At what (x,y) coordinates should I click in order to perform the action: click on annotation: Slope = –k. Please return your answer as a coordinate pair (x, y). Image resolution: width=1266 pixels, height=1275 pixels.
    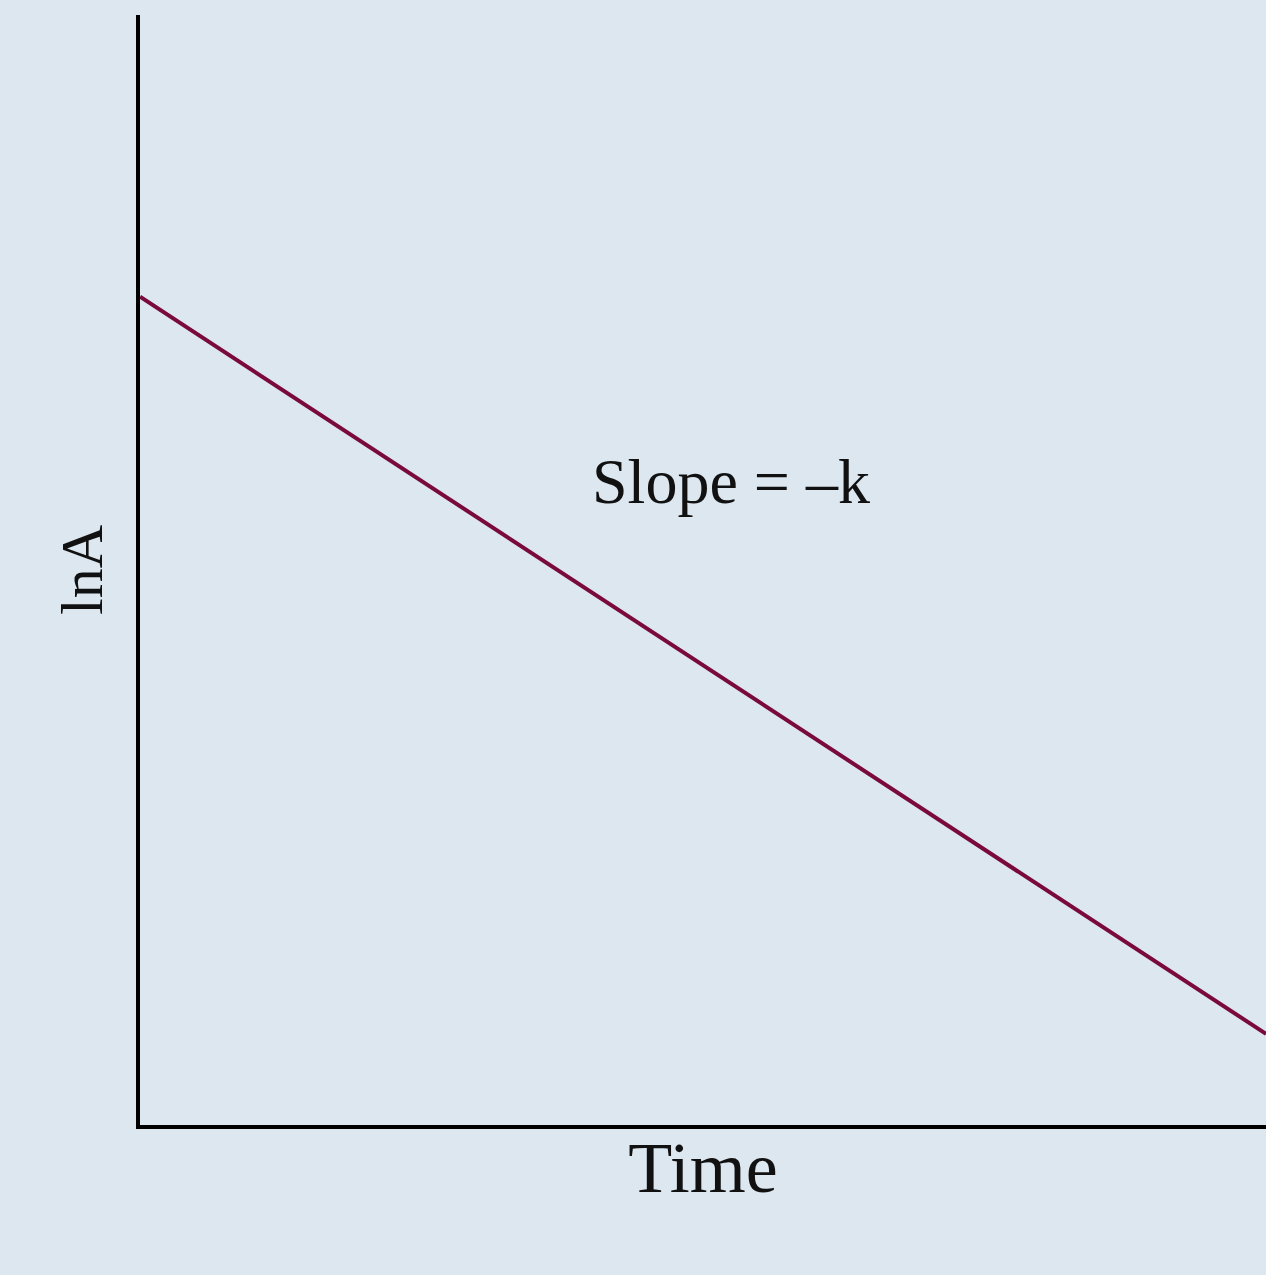
    Looking at the image, I should click on (731, 481).